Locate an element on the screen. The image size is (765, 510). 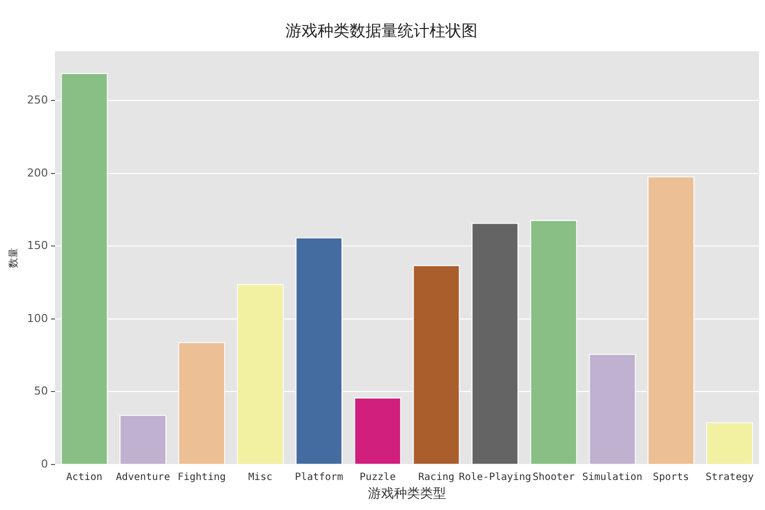
x-tick-label: Simulation is located at coordinates (612, 477).